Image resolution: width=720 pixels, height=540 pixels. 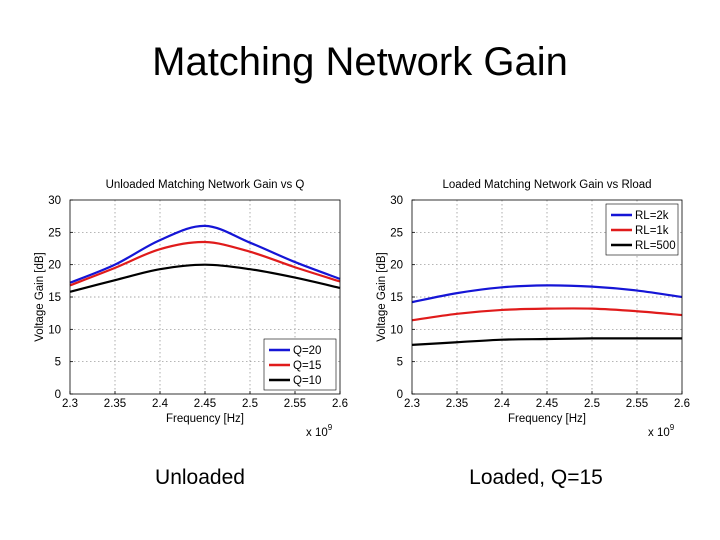 I want to click on loaded-legend-label-0: RL=2k, so click(x=652, y=216).